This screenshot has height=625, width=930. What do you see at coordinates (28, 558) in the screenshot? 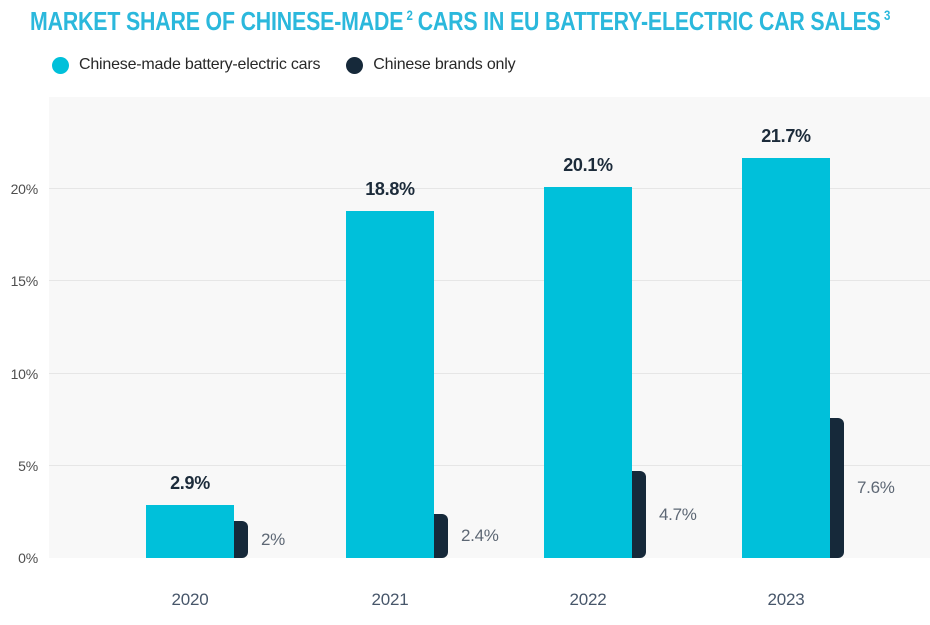
I see `y-axis-tick-0%: 0%` at bounding box center [28, 558].